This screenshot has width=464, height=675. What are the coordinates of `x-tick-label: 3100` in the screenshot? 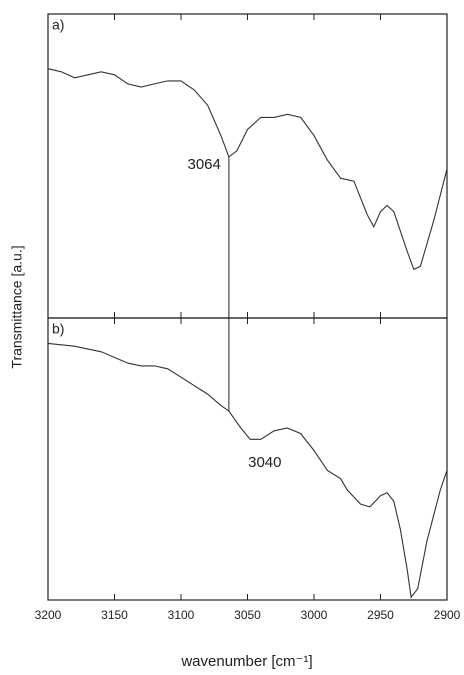 It's located at (181, 615).